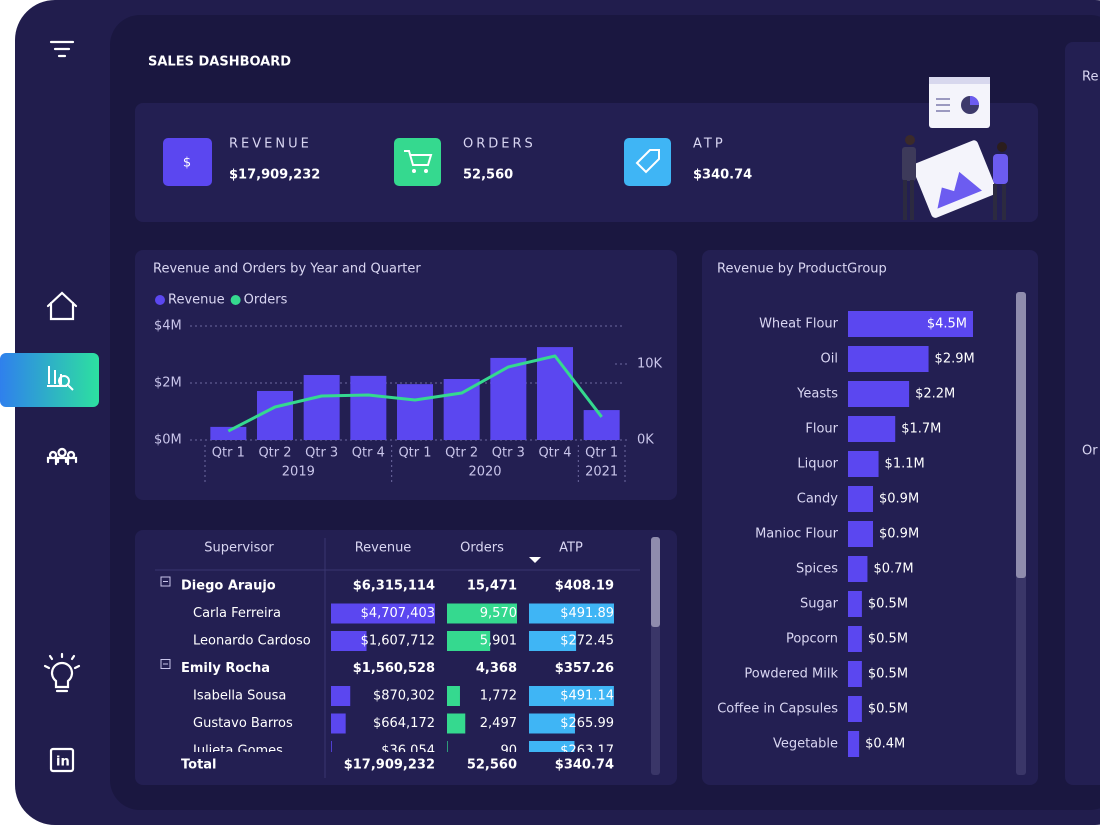 Image resolution: width=1100 pixels, height=825 pixels. I want to click on row-label: Gustavo Barros, so click(243, 723).